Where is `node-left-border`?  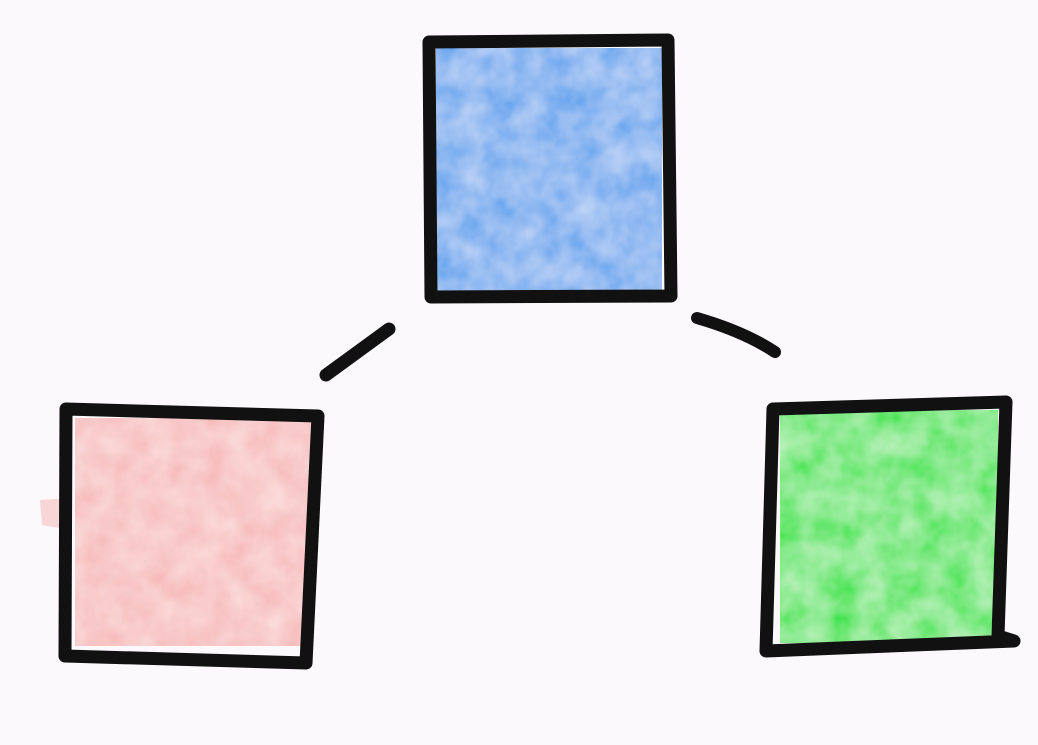 node-left-border is located at coordinates (191, 536).